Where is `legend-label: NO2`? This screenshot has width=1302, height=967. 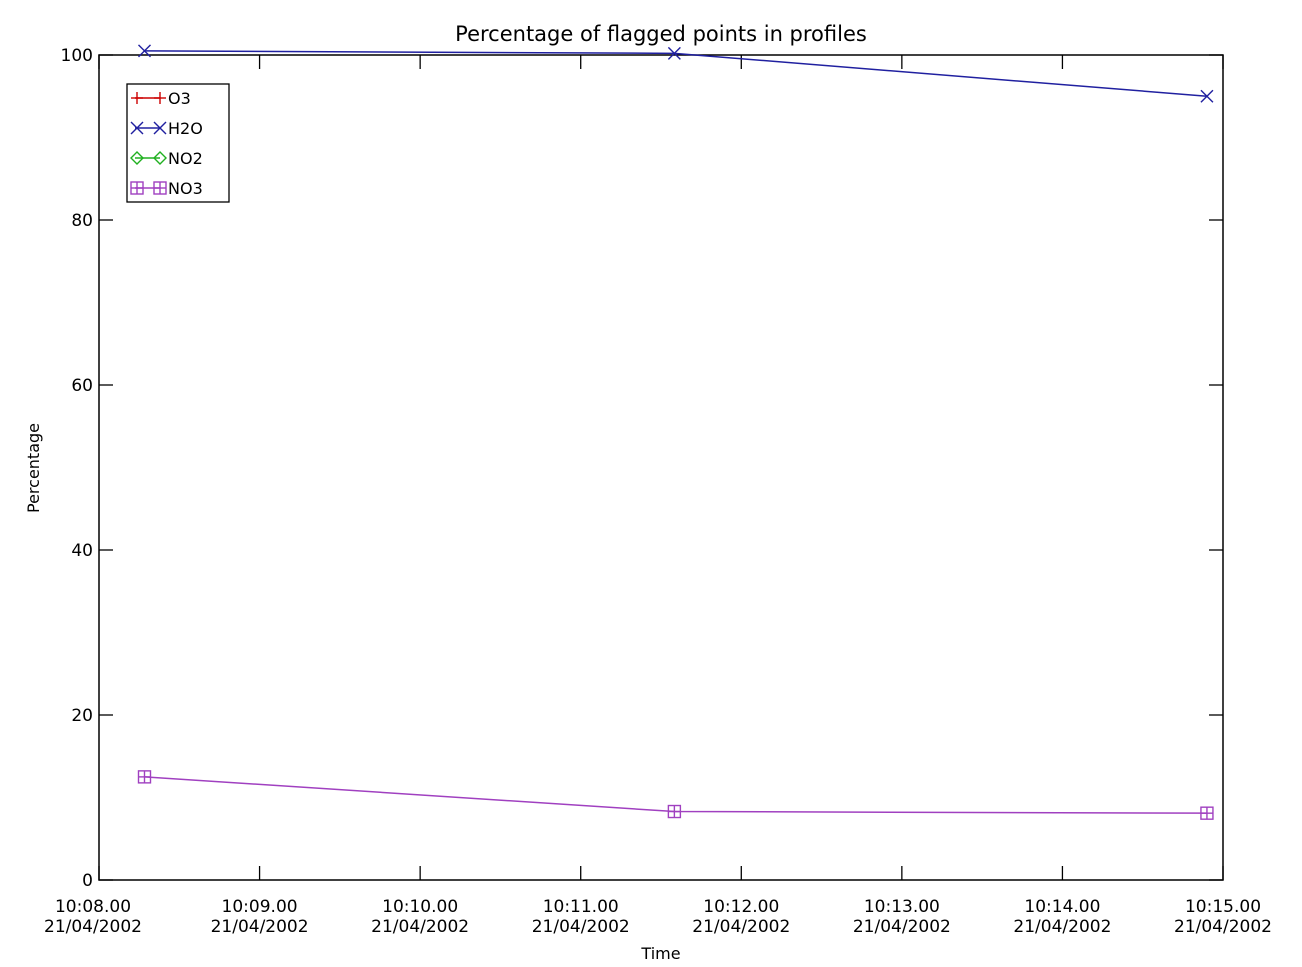
legend-label: NO2 is located at coordinates (185, 158).